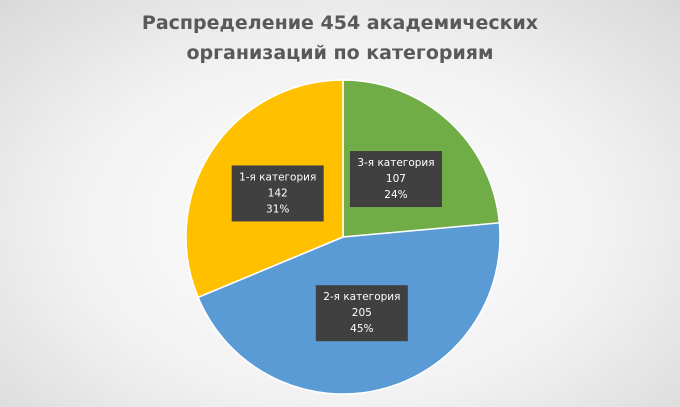 This screenshot has height=407, width=680. Describe the element at coordinates (395, 195) in the screenshot. I see `data-label-percent: 24%` at that location.